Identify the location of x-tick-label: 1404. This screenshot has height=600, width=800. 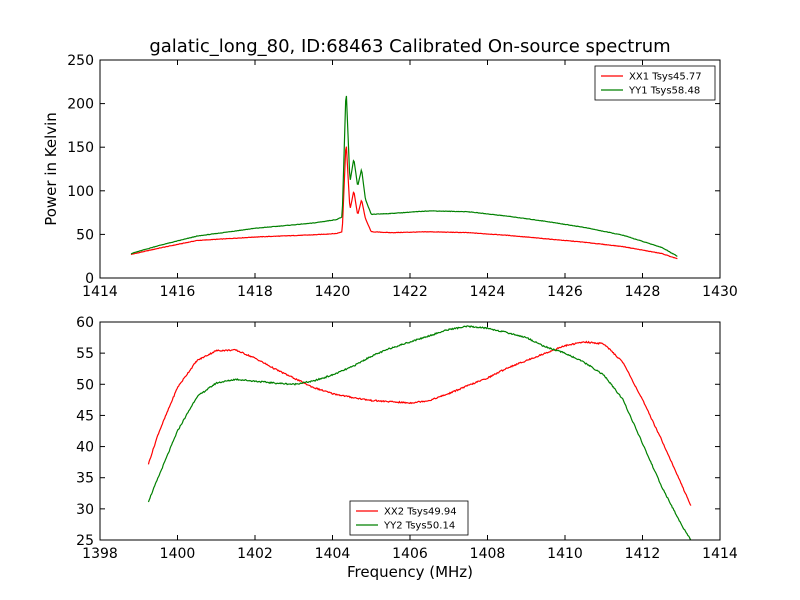
(333, 554).